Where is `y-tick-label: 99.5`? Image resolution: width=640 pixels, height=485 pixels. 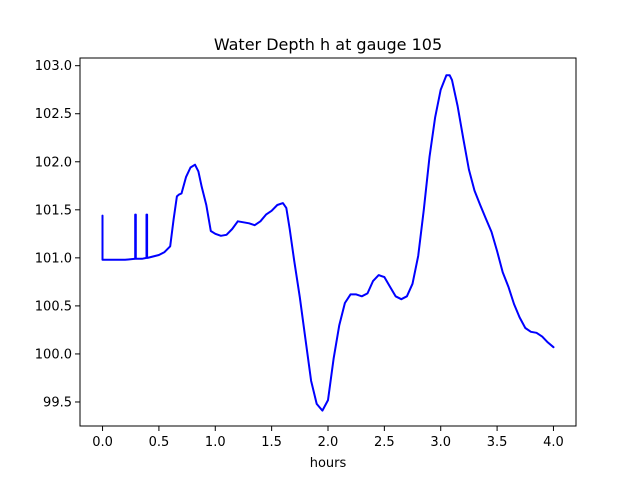
y-tick-label: 99.5 is located at coordinates (57, 402).